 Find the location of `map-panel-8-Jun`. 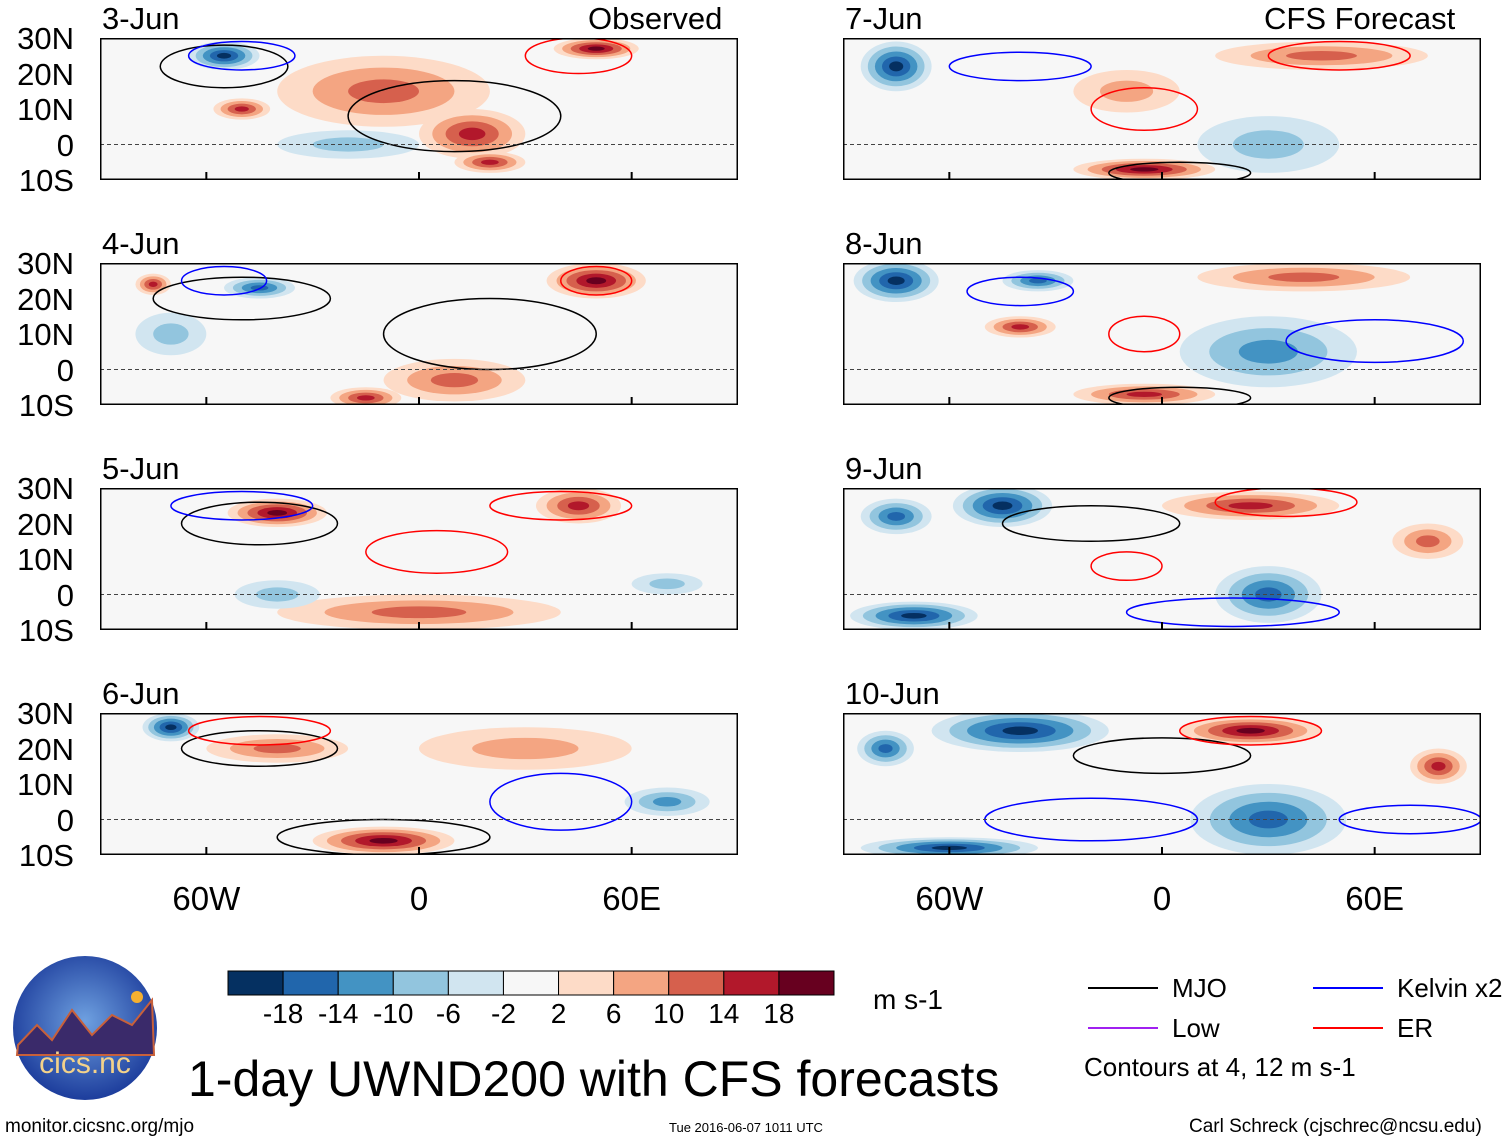

map-panel-8-Jun is located at coordinates (1162, 334).